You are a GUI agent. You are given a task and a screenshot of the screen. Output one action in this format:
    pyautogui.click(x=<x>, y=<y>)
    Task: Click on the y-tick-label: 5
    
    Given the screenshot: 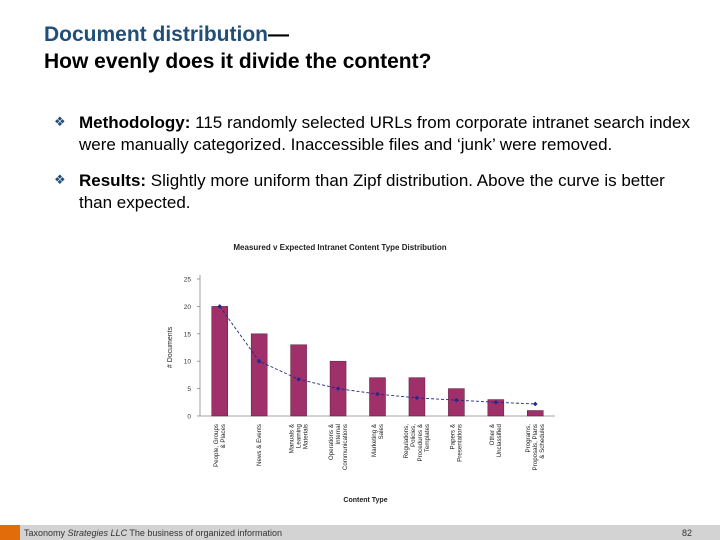 What is the action you would take?
    pyautogui.click(x=189, y=389)
    